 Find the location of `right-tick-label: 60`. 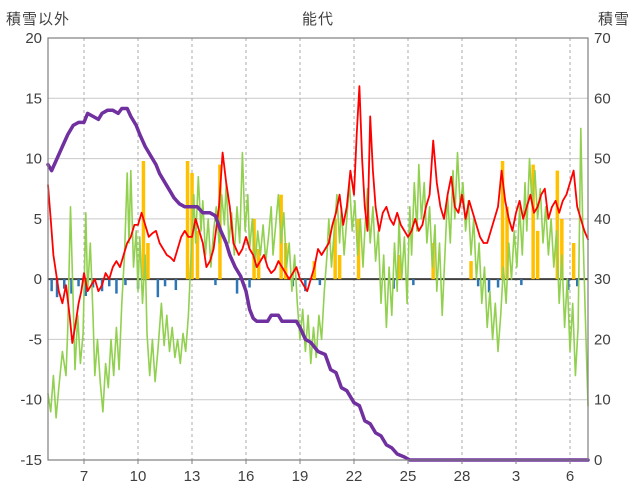

right-tick-label: 60 is located at coordinates (602, 98).